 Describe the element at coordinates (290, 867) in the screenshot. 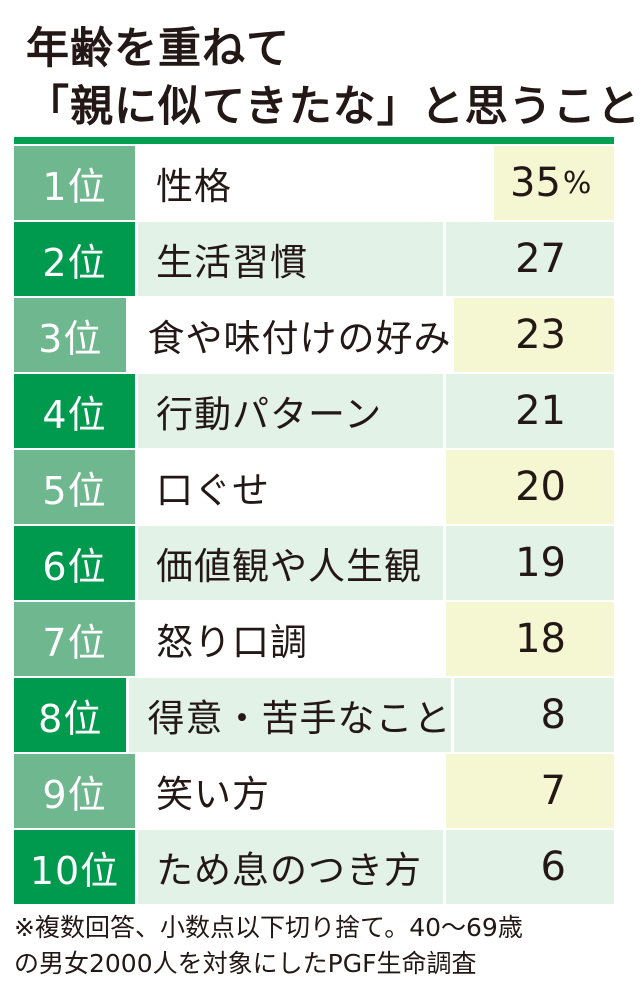

I see `item-label: ため息のつき方` at that location.